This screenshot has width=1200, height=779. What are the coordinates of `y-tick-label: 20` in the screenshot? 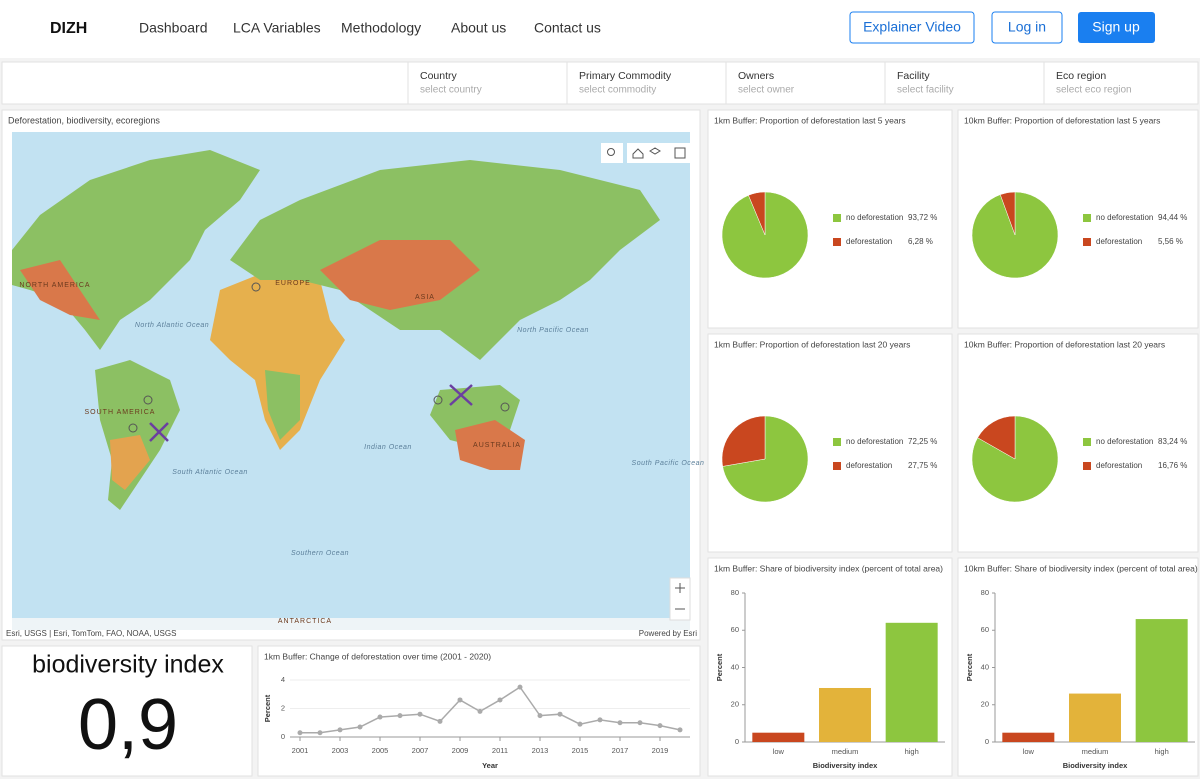 It's located at (735, 704).